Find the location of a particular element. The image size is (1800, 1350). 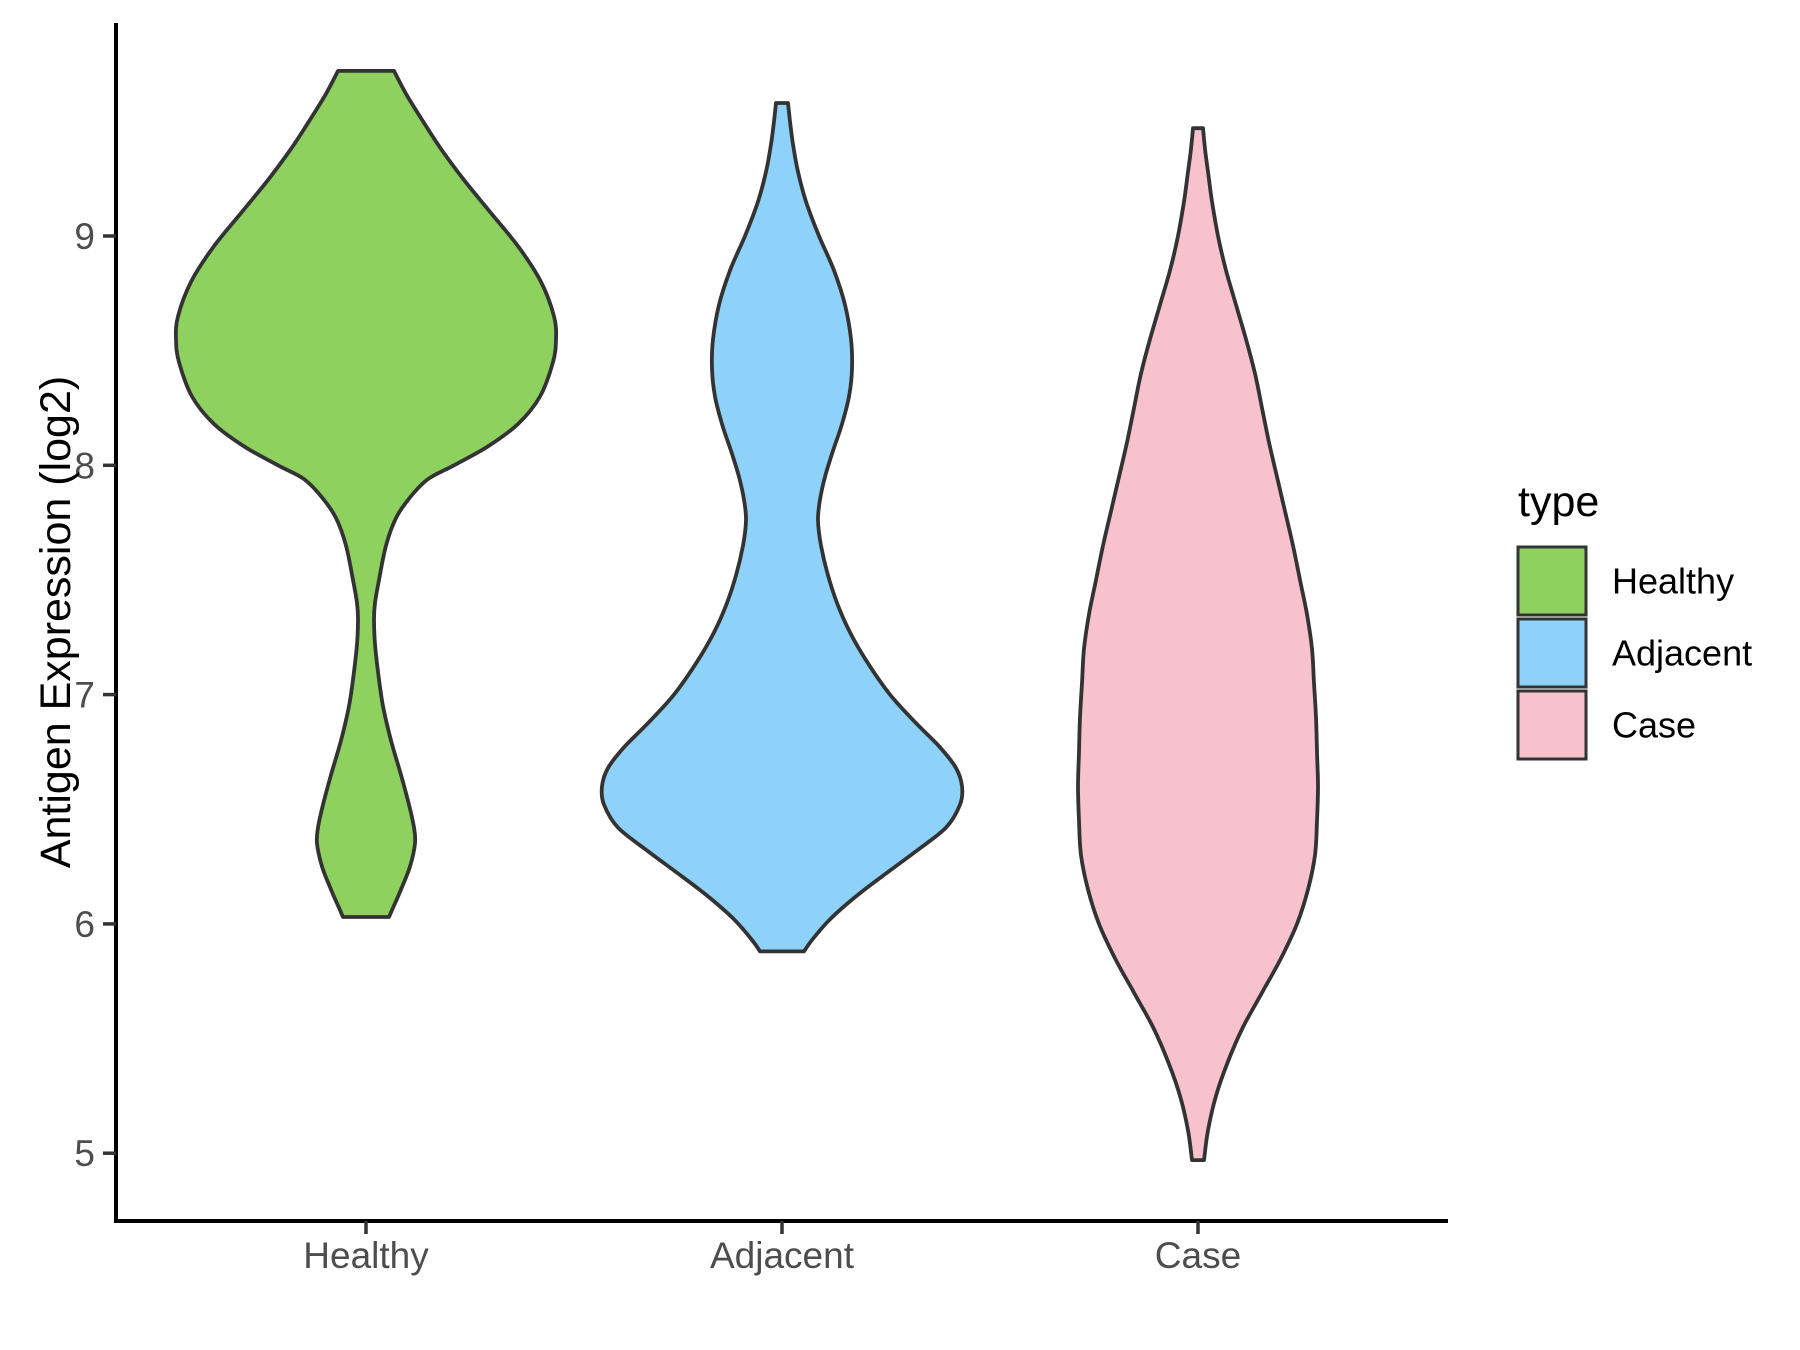

x-axis-label-adjacent: Adjacent is located at coordinates (782, 1255).